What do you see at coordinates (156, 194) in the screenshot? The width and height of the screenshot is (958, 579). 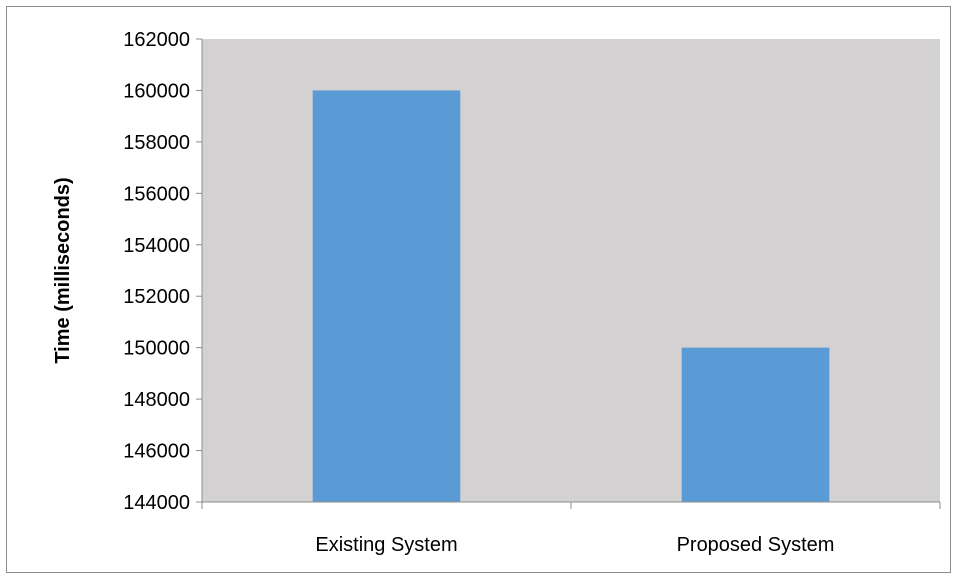 I see `y-tick-label: 156000` at bounding box center [156, 194].